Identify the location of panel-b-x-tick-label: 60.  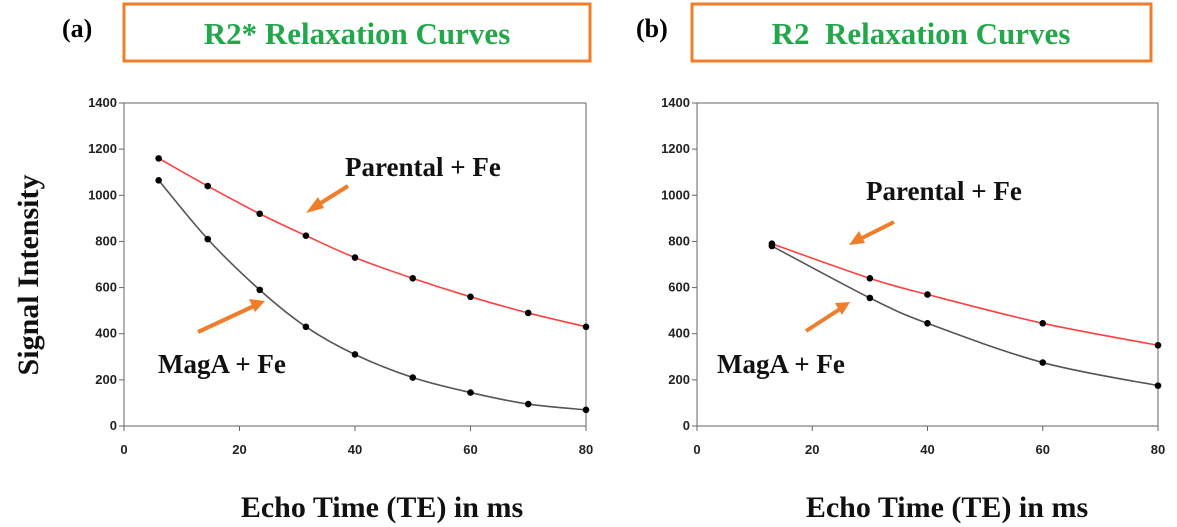
(1043, 449).